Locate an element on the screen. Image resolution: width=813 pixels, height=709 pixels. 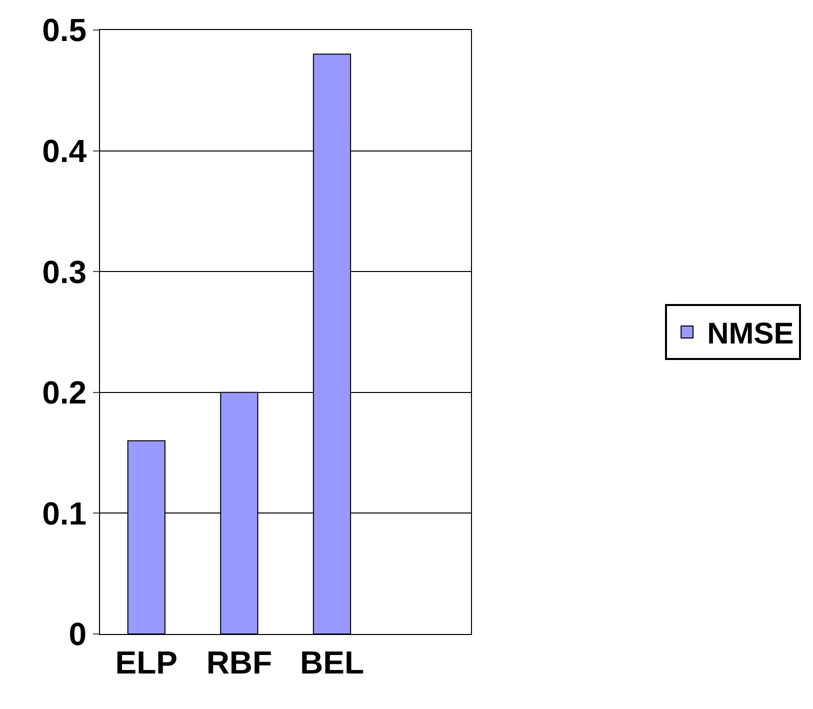
y-tick-label: 0.5 is located at coordinates (64, 30).